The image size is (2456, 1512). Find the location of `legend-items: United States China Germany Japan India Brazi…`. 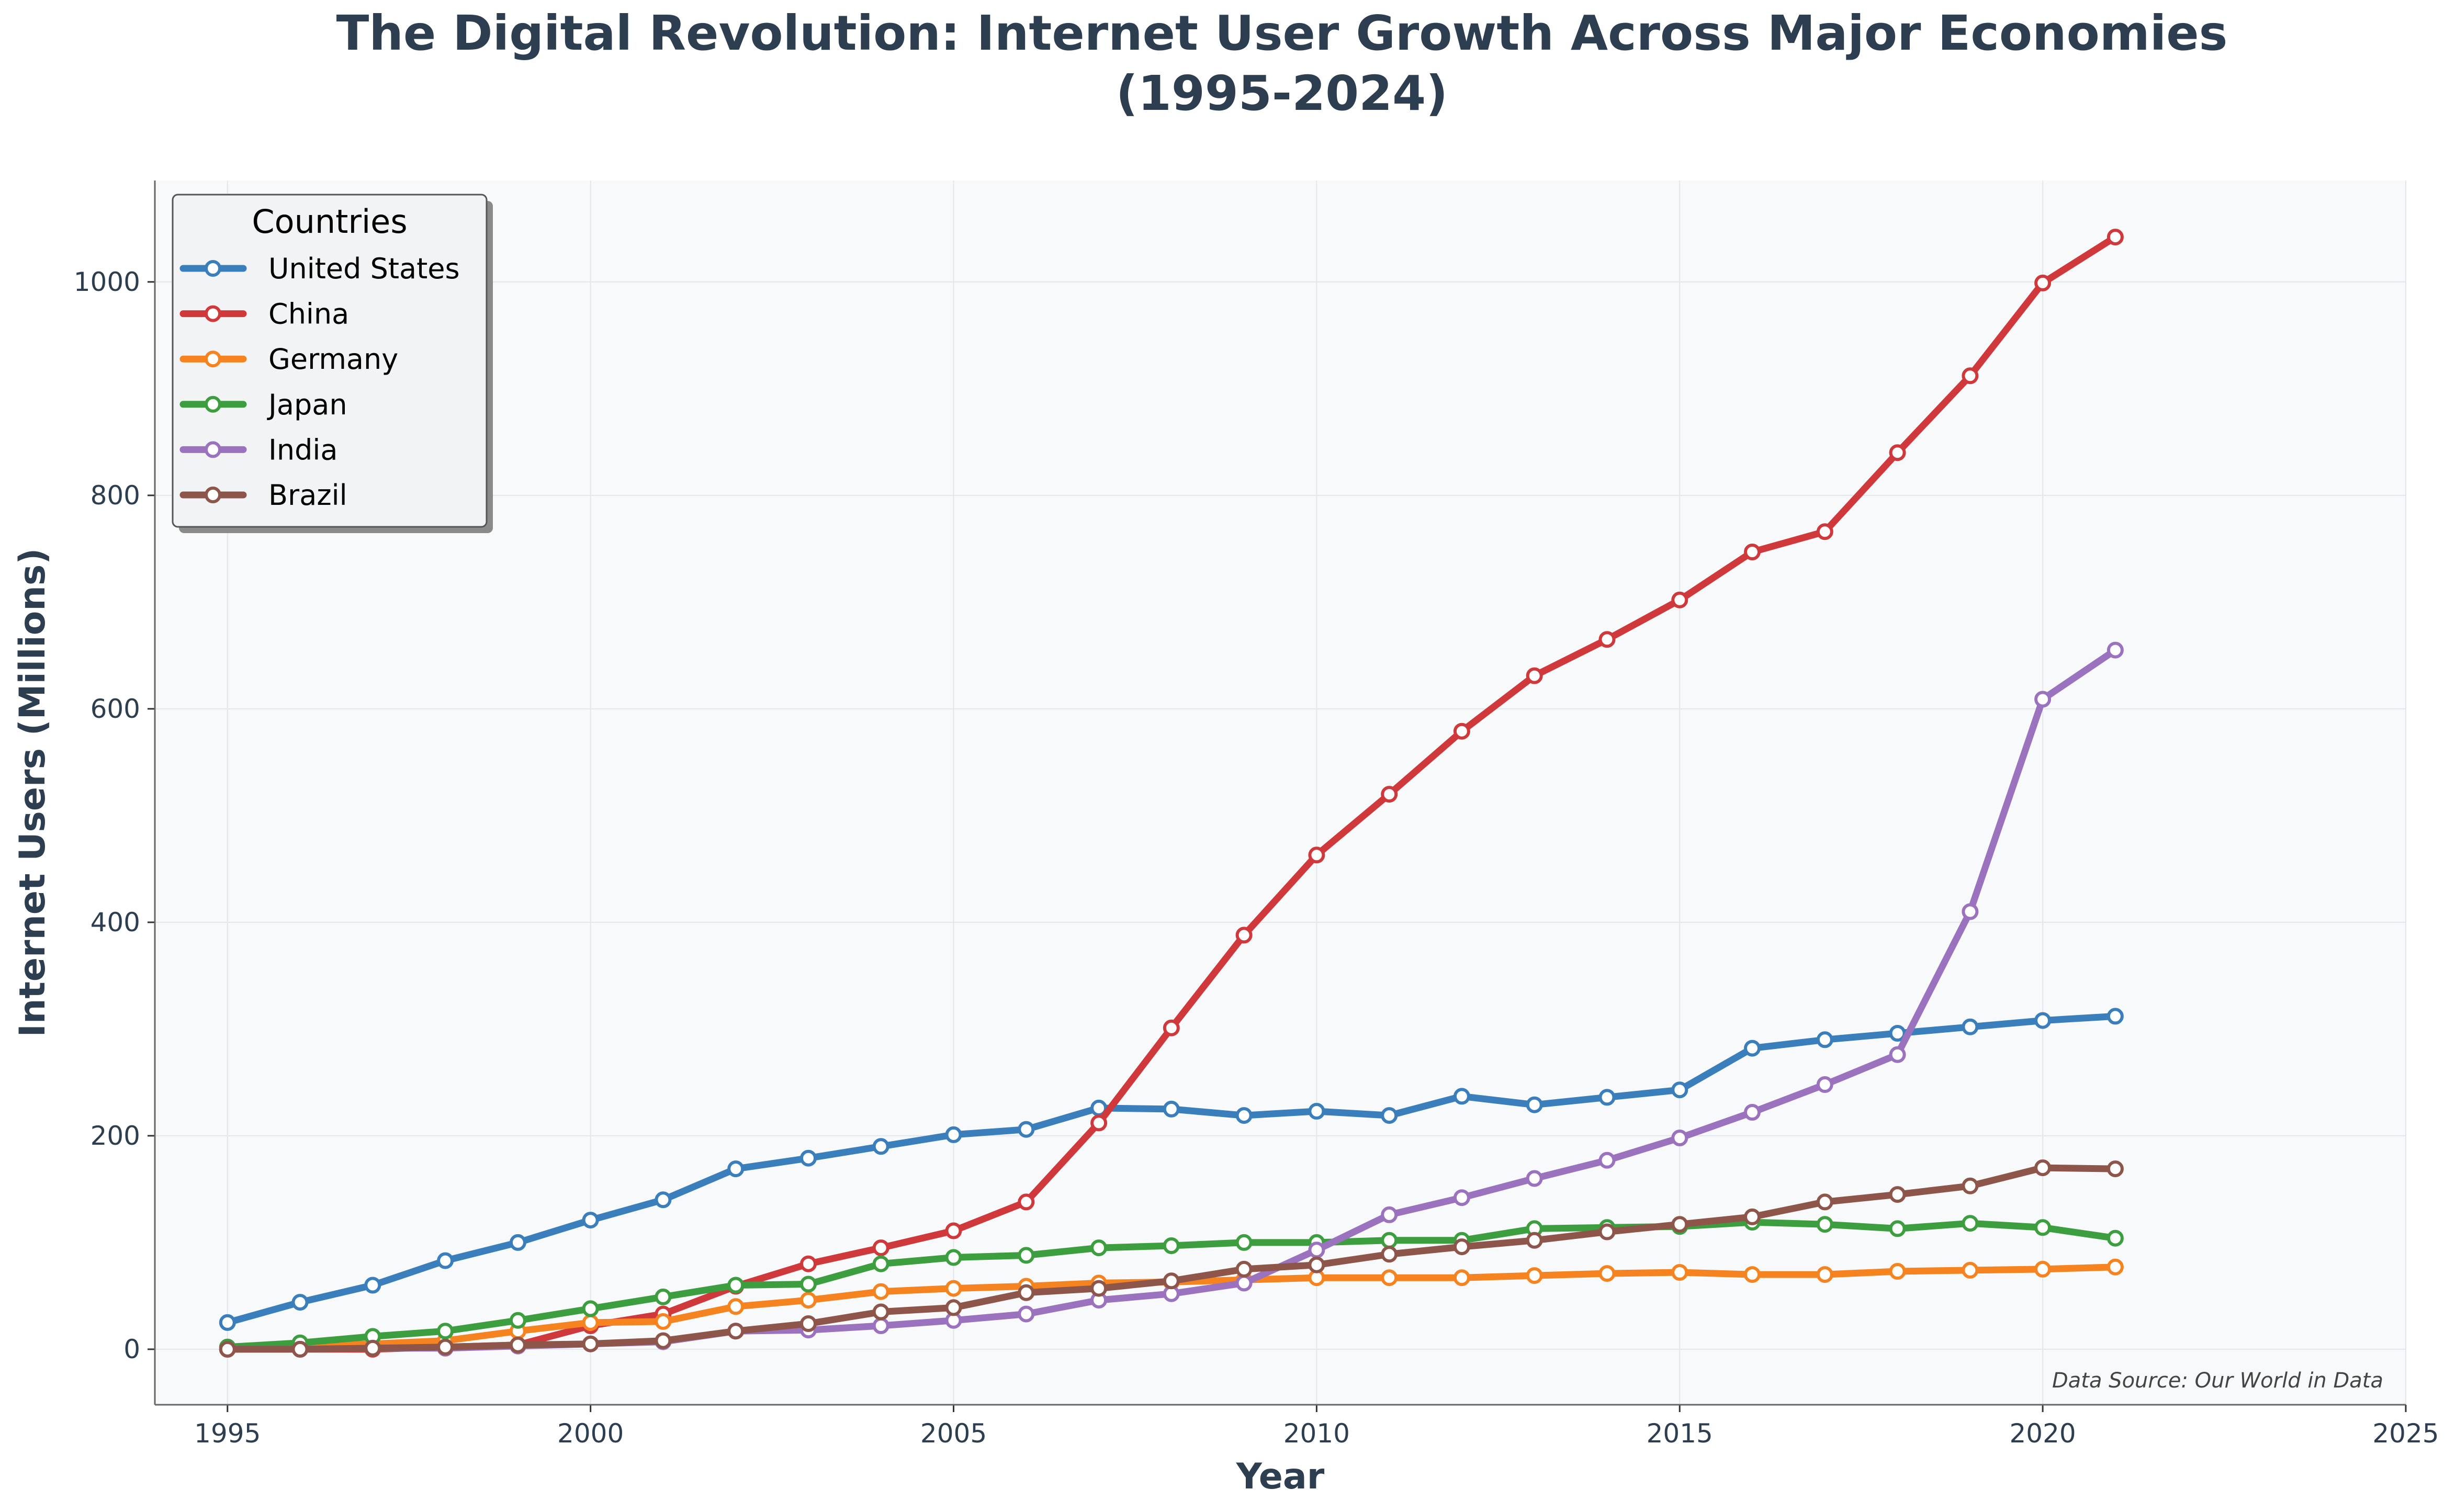

legend-items: United States China Germany Japan India Brazi… is located at coordinates (319, 382).